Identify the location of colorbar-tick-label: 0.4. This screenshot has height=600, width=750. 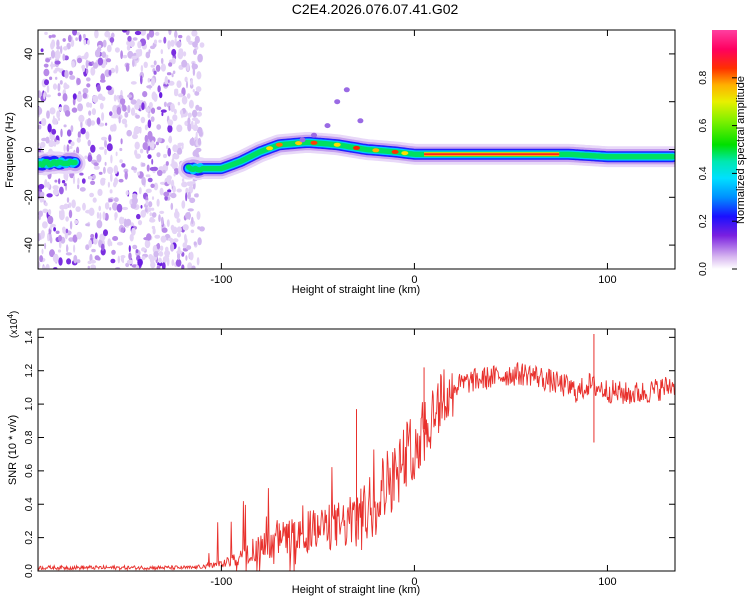
(703, 173).